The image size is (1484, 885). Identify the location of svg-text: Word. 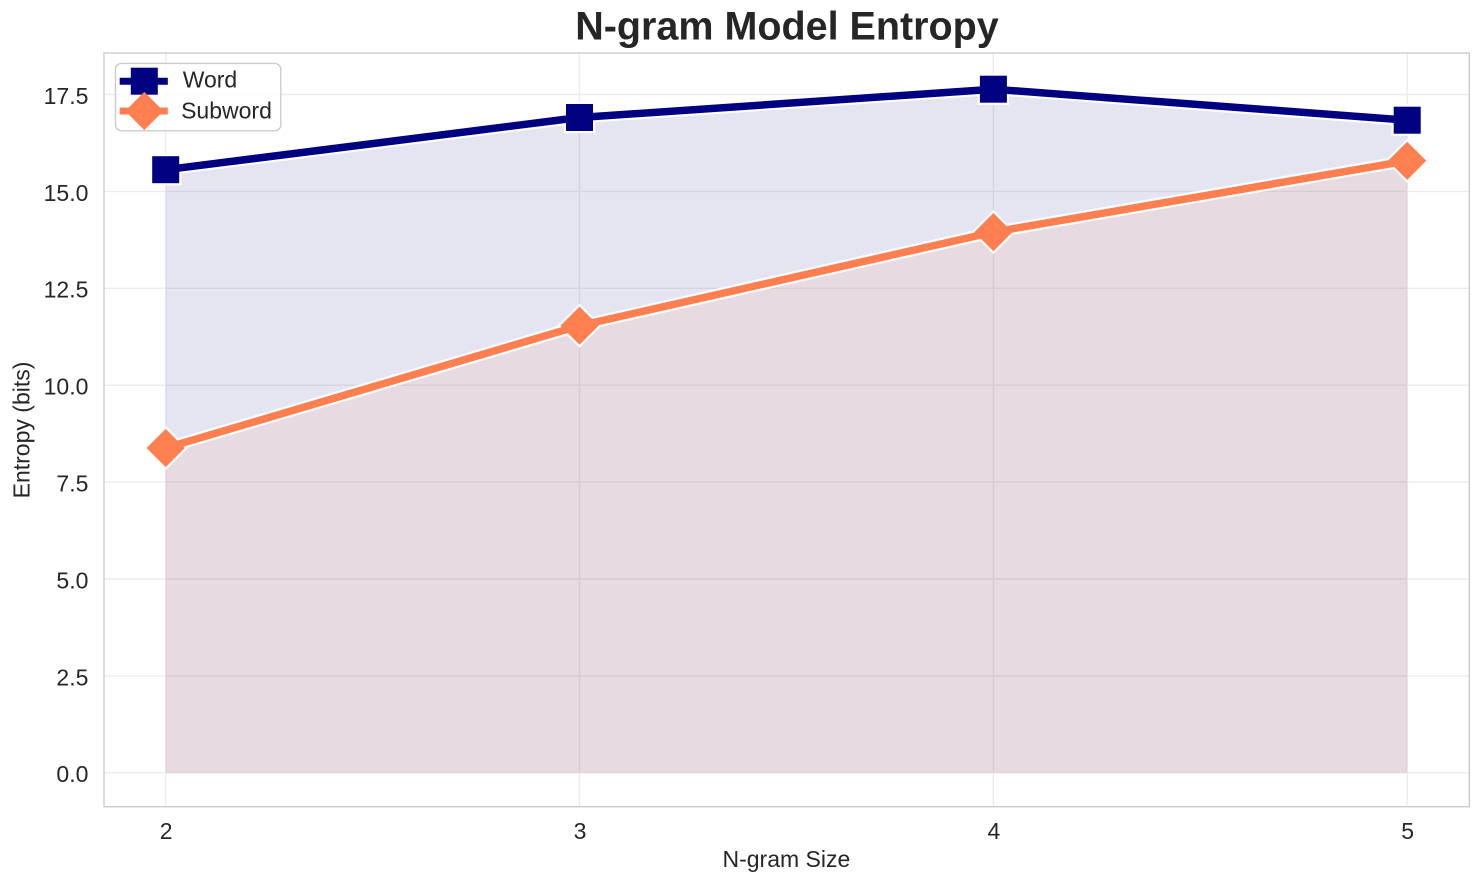
(210, 80).